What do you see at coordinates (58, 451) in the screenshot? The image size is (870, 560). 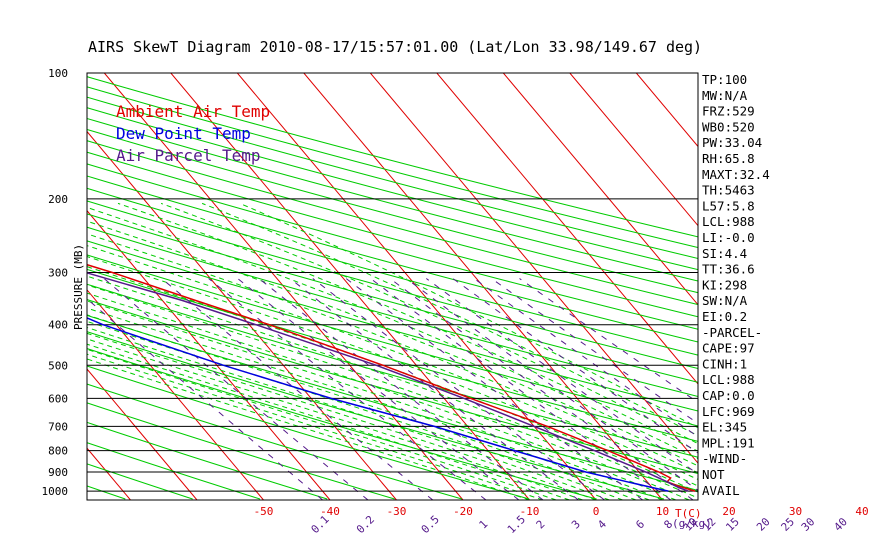 I see `pressure-tick-label: 800` at bounding box center [58, 451].